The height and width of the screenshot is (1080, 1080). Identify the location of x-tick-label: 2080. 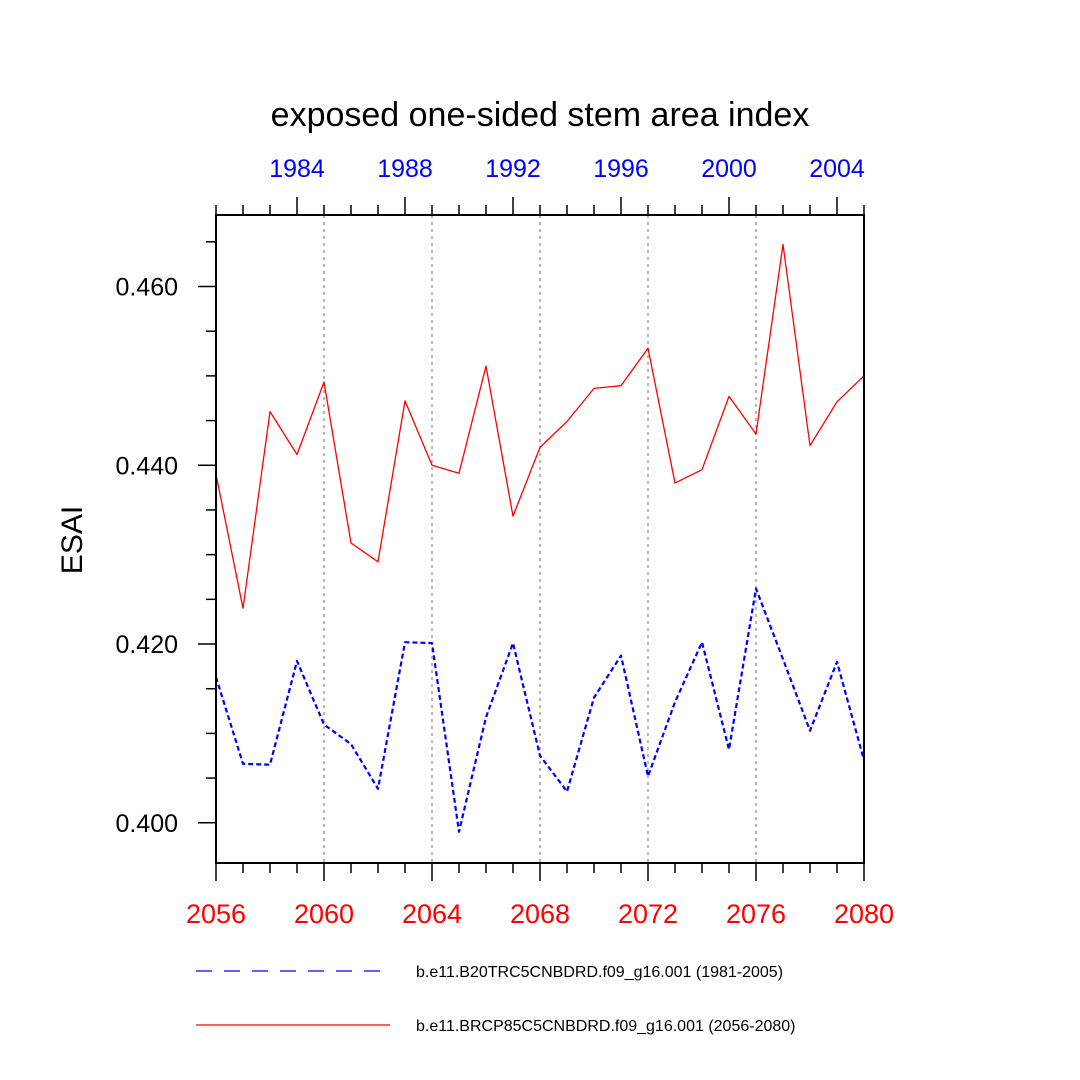
(864, 914).